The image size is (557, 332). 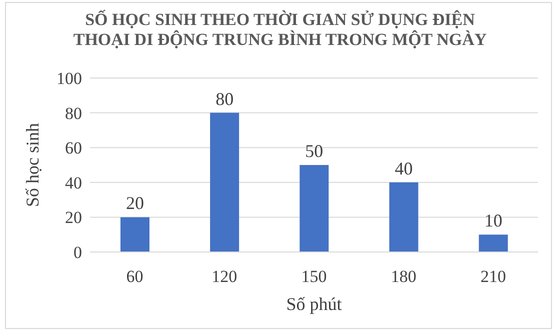 What do you see at coordinates (225, 276) in the screenshot?
I see `x-tick-label: 120` at bounding box center [225, 276].